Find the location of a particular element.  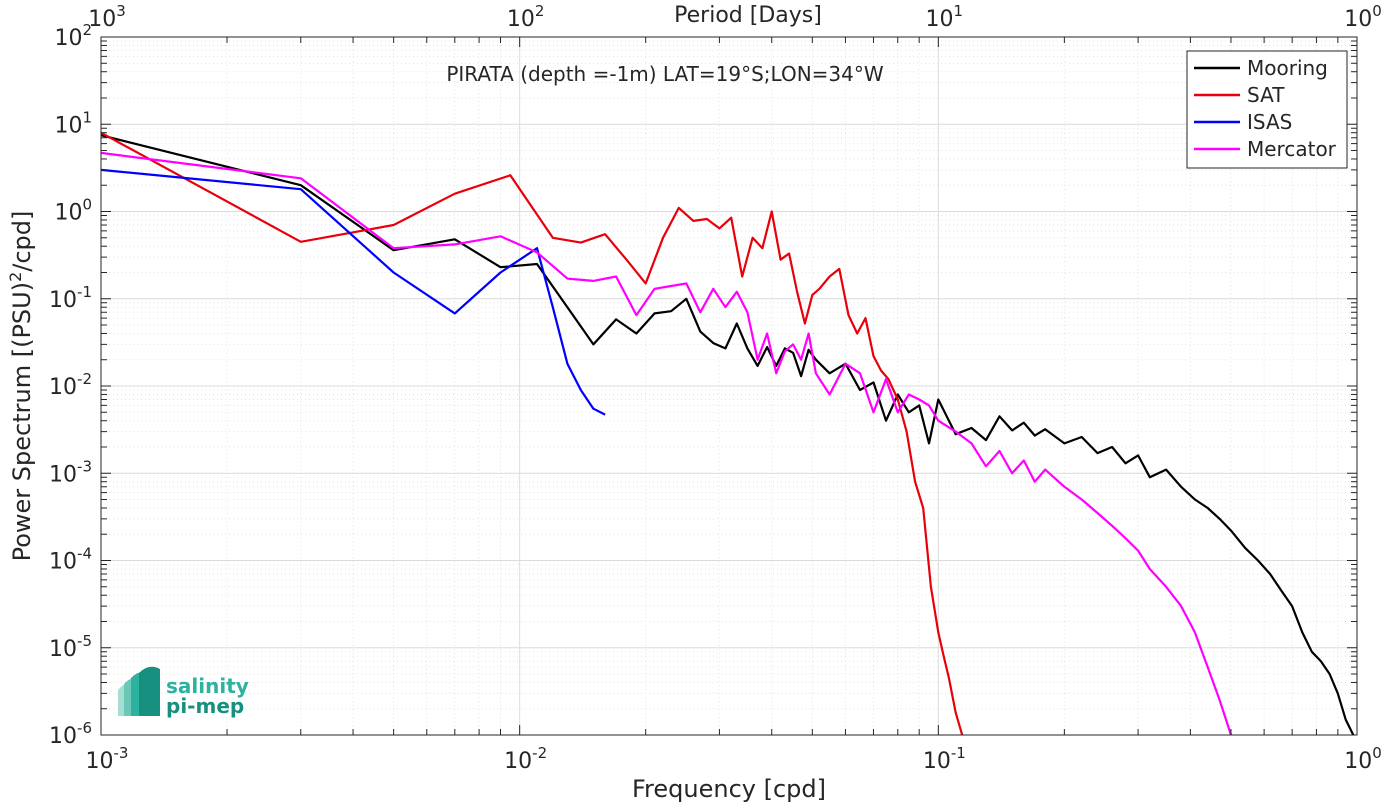

logo-mark-icon is located at coordinates (139, 691).